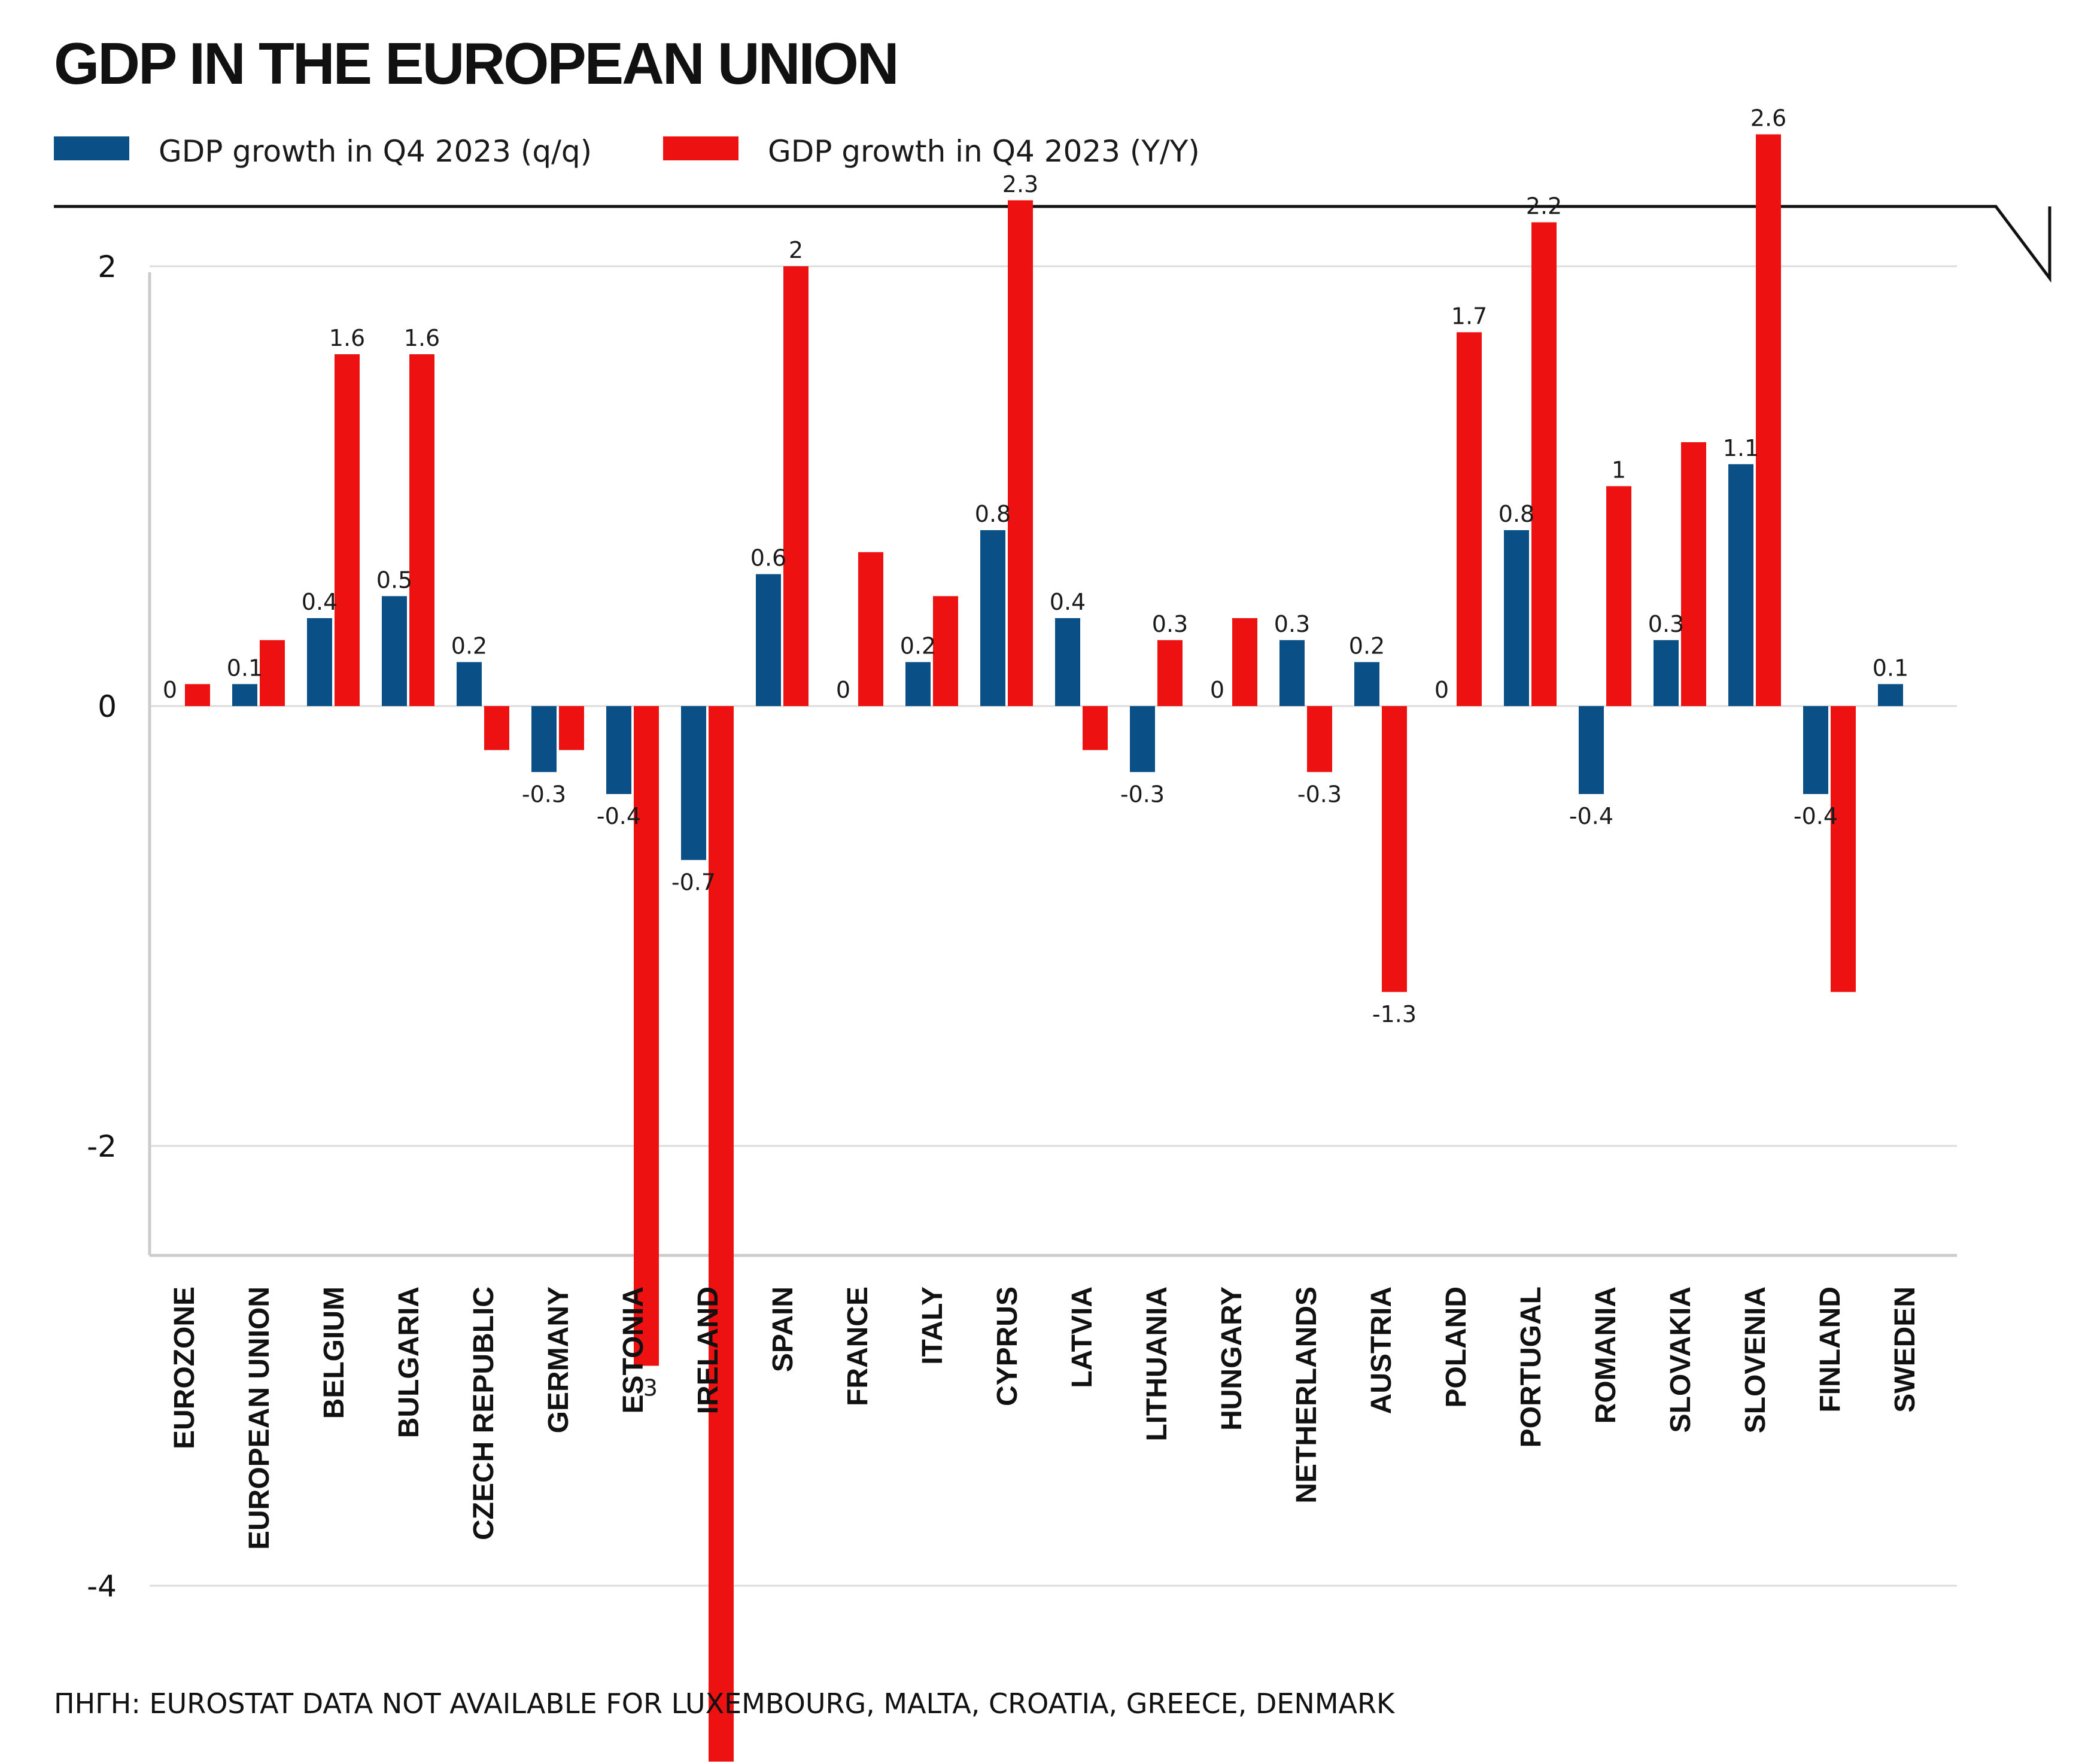  I want to click on data-label-yy: 2.2, so click(1544, 206).